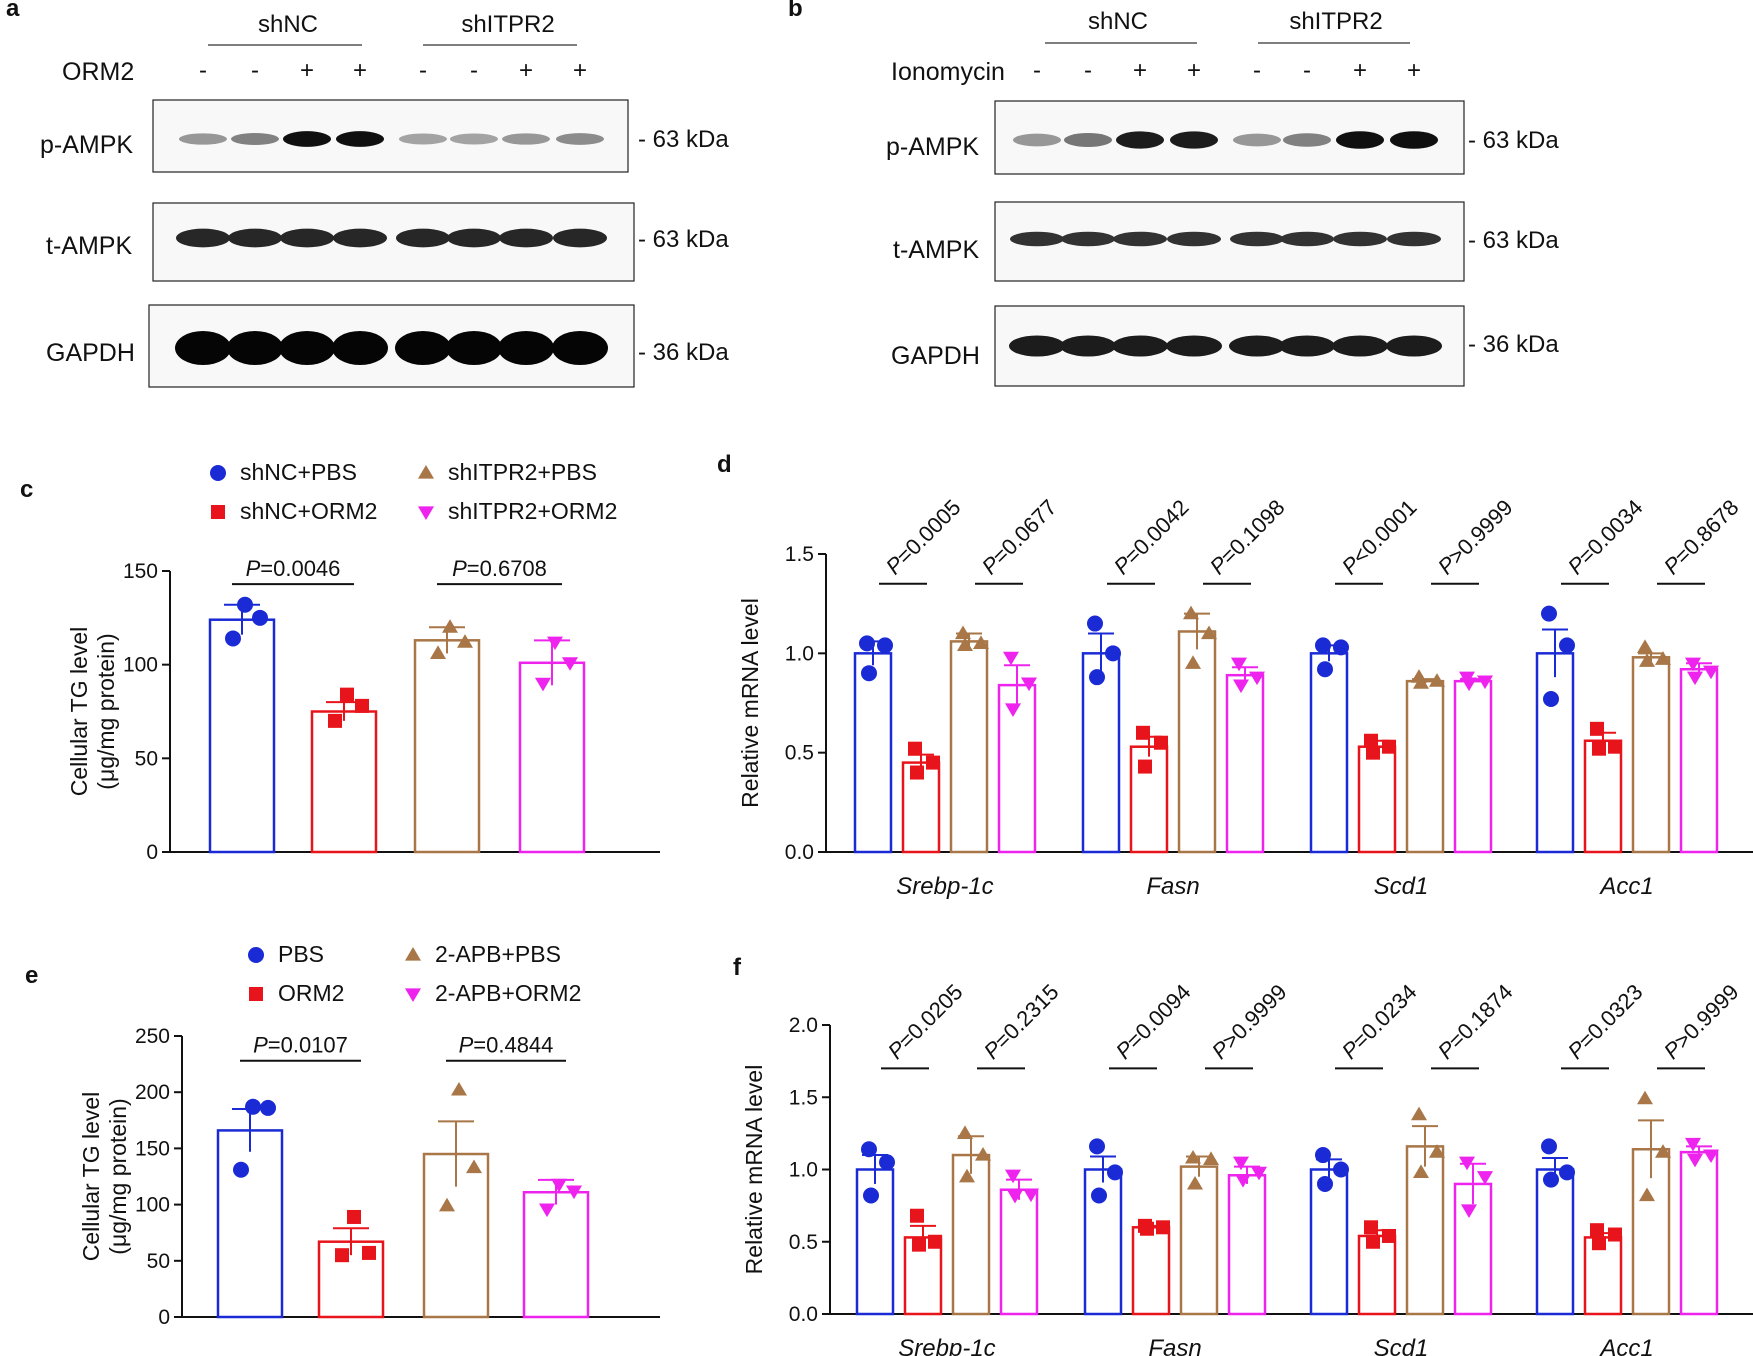  I want to click on p-value-label: P=0.0234, so click(1379, 1021).